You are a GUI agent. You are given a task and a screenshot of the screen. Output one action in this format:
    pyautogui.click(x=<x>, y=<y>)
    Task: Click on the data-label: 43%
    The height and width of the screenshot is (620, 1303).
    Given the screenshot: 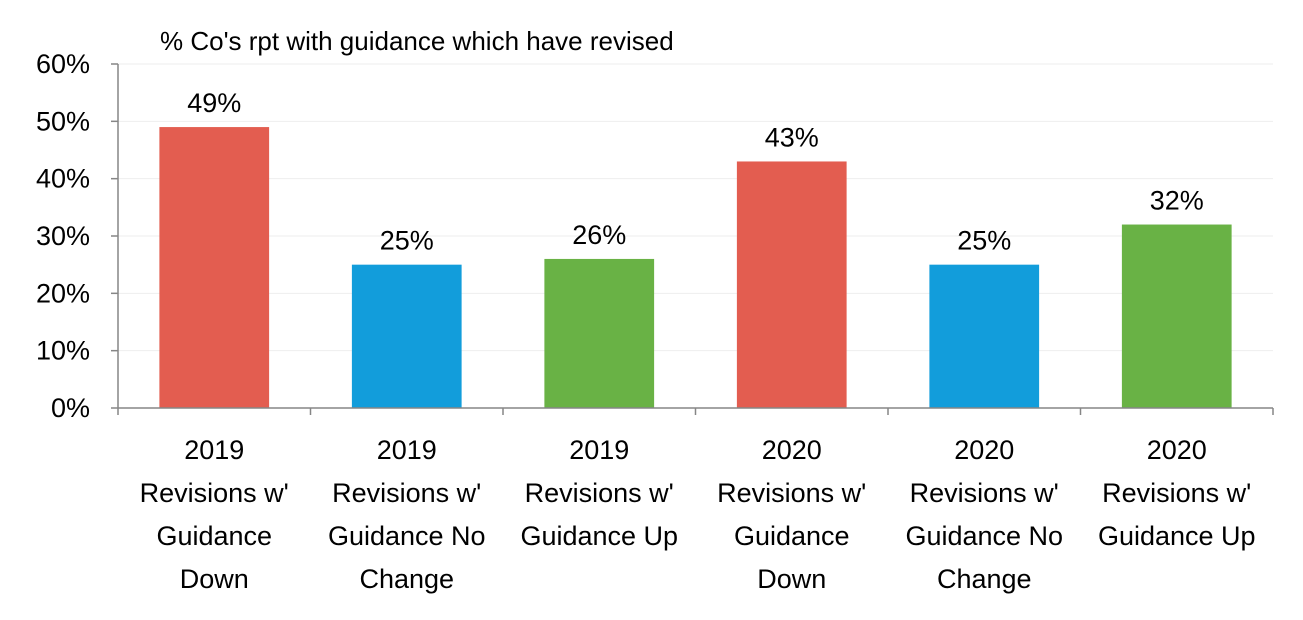 What is the action you would take?
    pyautogui.click(x=792, y=137)
    